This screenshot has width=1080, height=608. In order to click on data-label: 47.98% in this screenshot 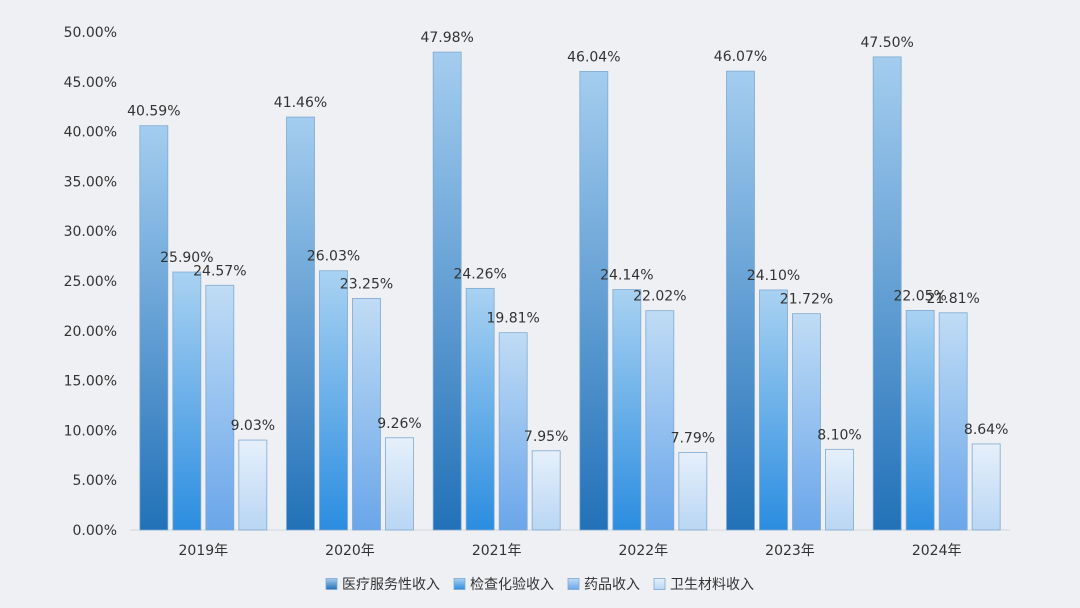, I will do `click(446, 38)`.